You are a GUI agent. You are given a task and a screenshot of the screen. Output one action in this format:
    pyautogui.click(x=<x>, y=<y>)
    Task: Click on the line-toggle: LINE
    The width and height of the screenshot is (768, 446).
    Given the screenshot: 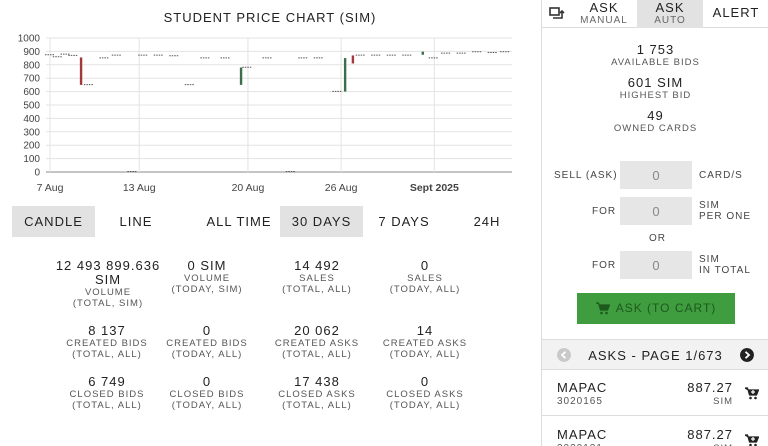 What is the action you would take?
    pyautogui.click(x=136, y=221)
    